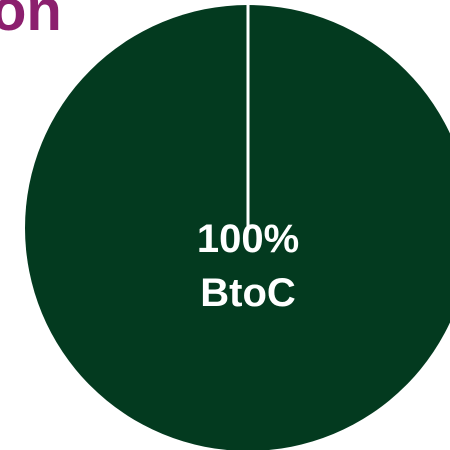  What do you see at coordinates (31, 21) in the screenshot?
I see `chart-title: on` at bounding box center [31, 21].